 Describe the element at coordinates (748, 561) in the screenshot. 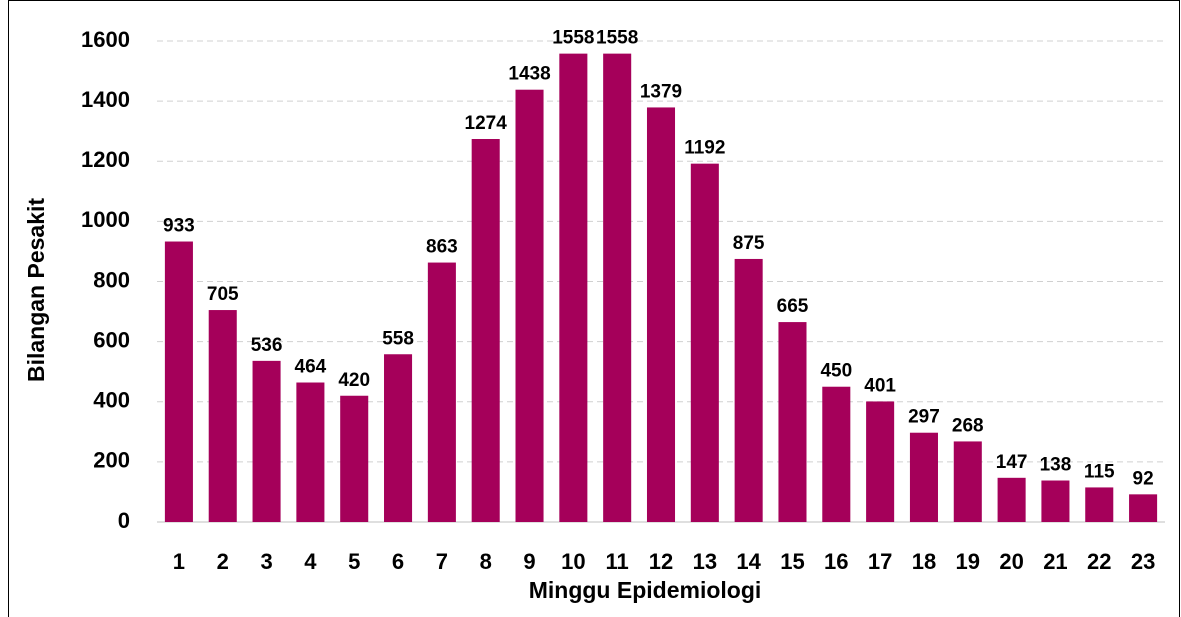

I see `x-tick-label: 14` at that location.